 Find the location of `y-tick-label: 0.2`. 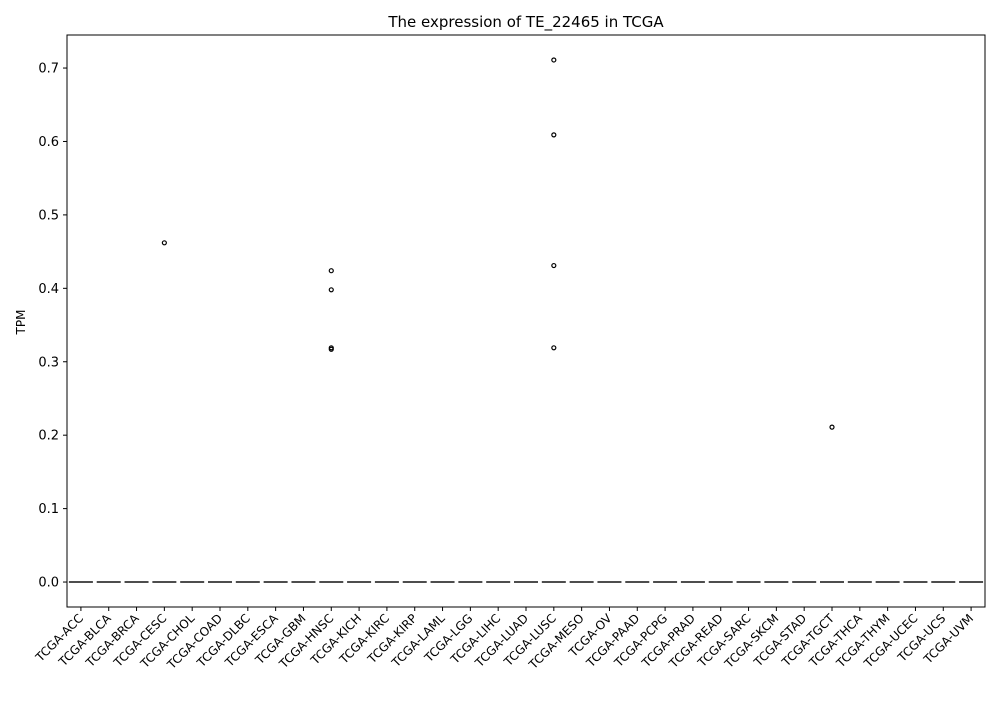

y-tick-label: 0.2 is located at coordinates (48, 436).